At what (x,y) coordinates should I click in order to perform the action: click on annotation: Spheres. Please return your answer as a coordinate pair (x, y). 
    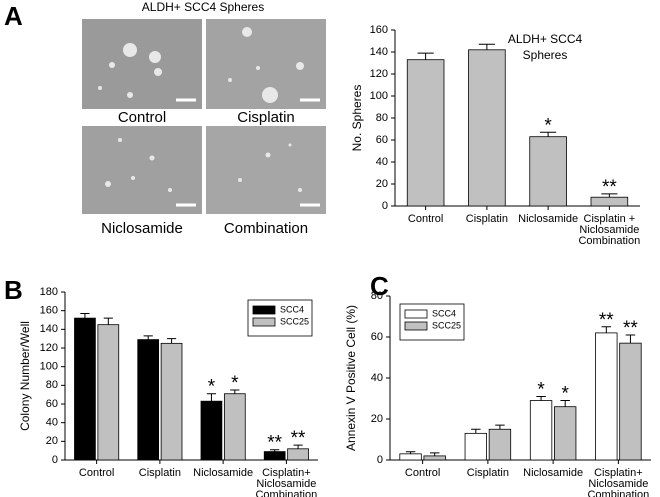
    Looking at the image, I should click on (545, 55).